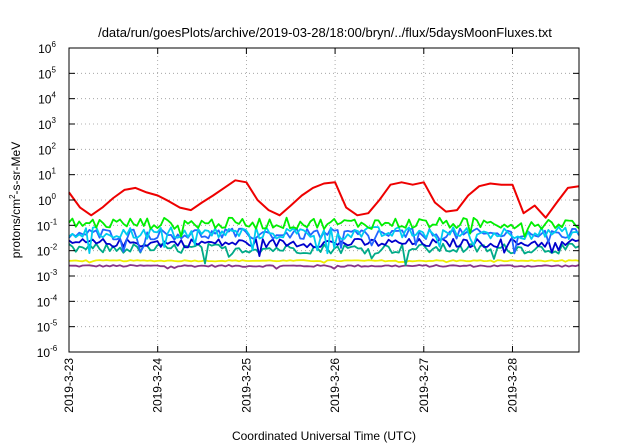 The width and height of the screenshot is (640, 448). I want to click on y-tick-label-exponent: 6, so click(53, 44).